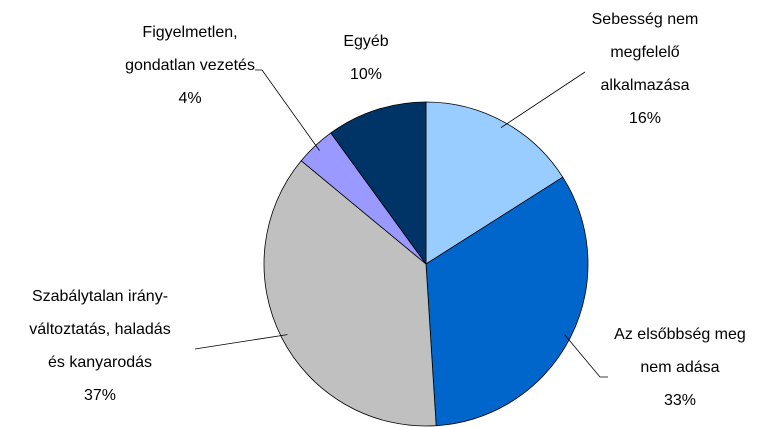 Image resolution: width=771 pixels, height=427 pixels. Describe the element at coordinates (190, 65) in the screenshot. I see `slice-label: gondatlan vezetés` at that location.